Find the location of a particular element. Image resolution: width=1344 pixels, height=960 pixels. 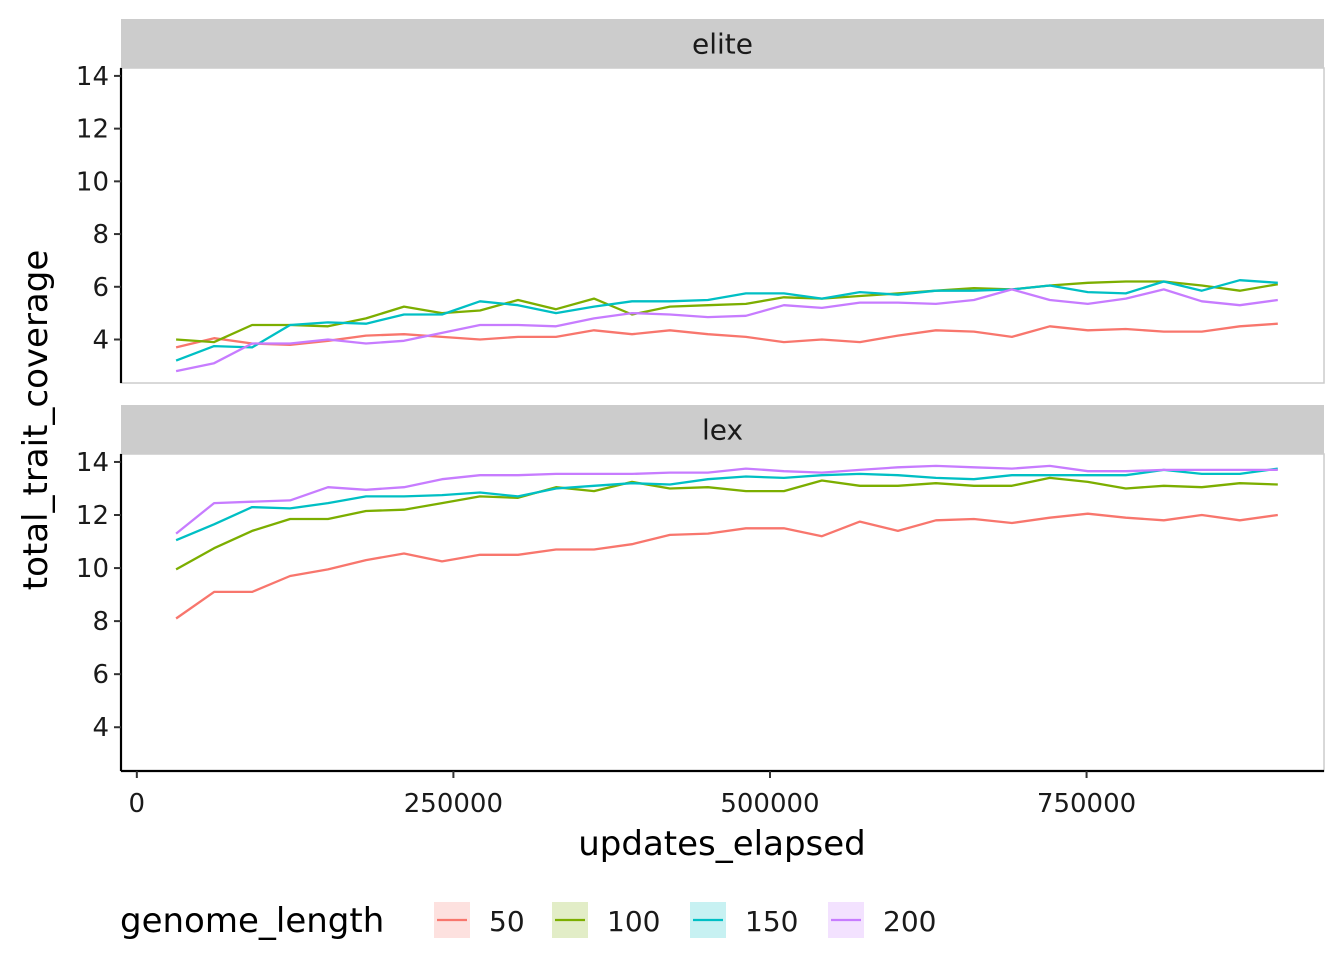

x-axis-title: updates_elapsed is located at coordinates (722, 844).